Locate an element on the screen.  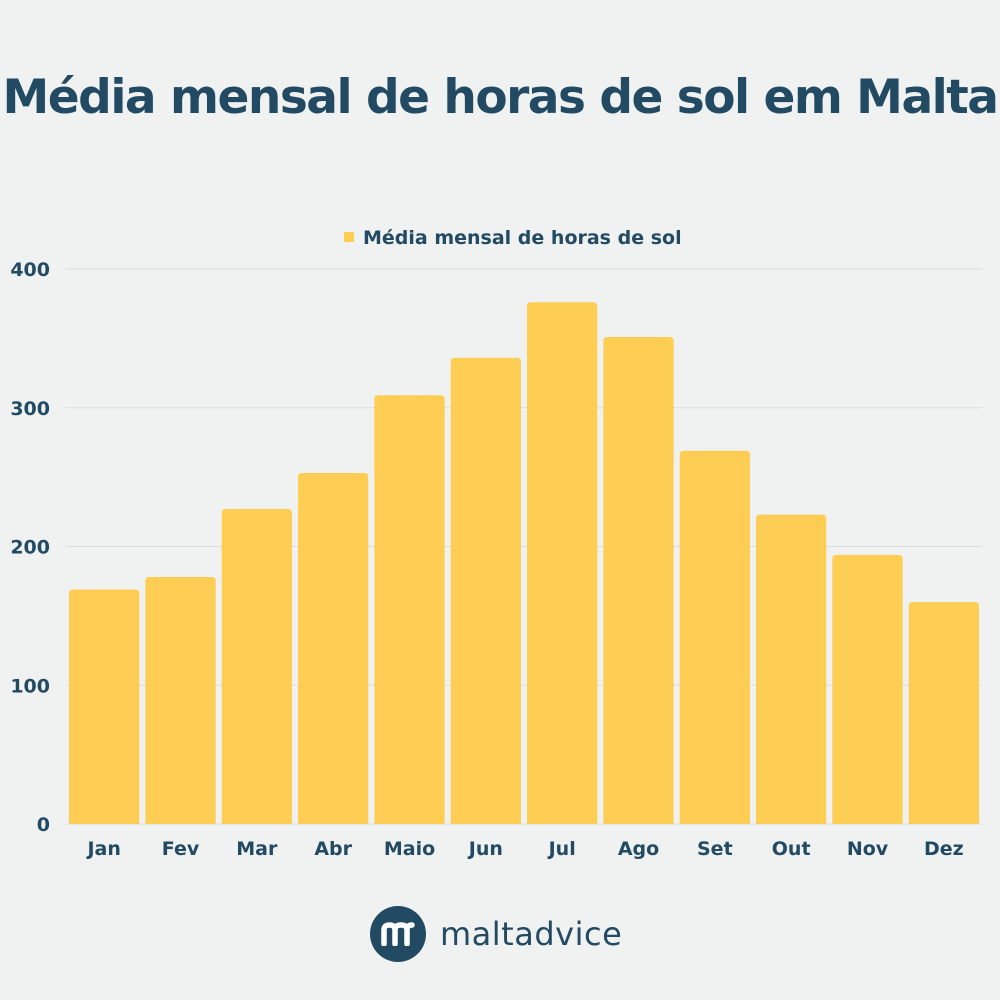
x-tick-label: Maio is located at coordinates (409, 849).